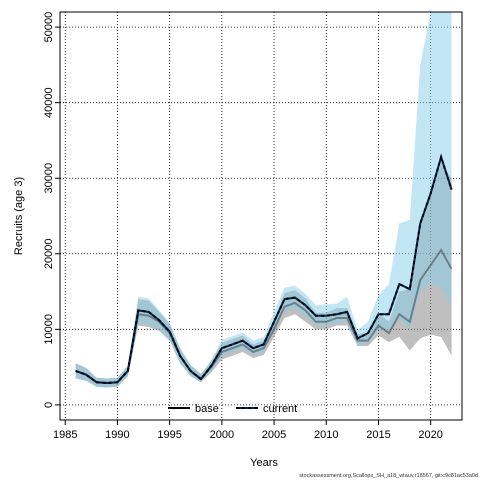 The height and width of the screenshot is (480, 480). Describe the element at coordinates (264, 463) in the screenshot. I see `x-axis-title: Years` at that location.